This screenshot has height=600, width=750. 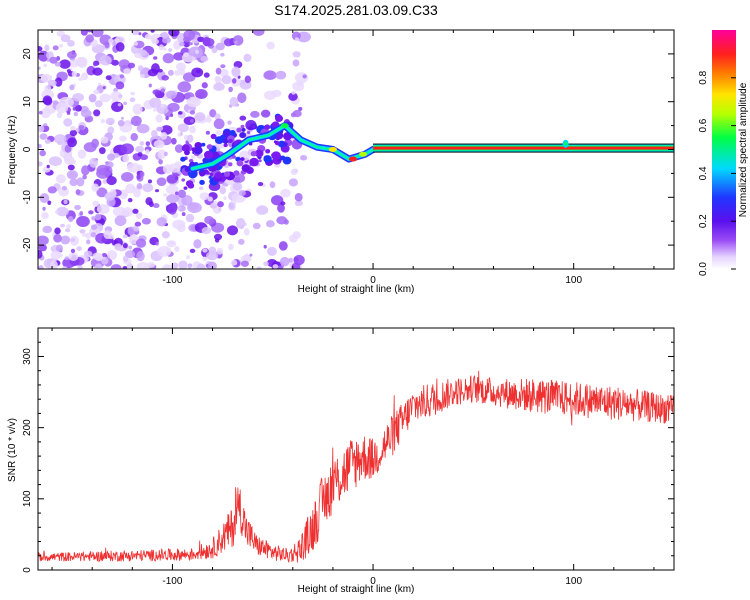 I want to click on x-tick-label: 100, so click(x=573, y=581).